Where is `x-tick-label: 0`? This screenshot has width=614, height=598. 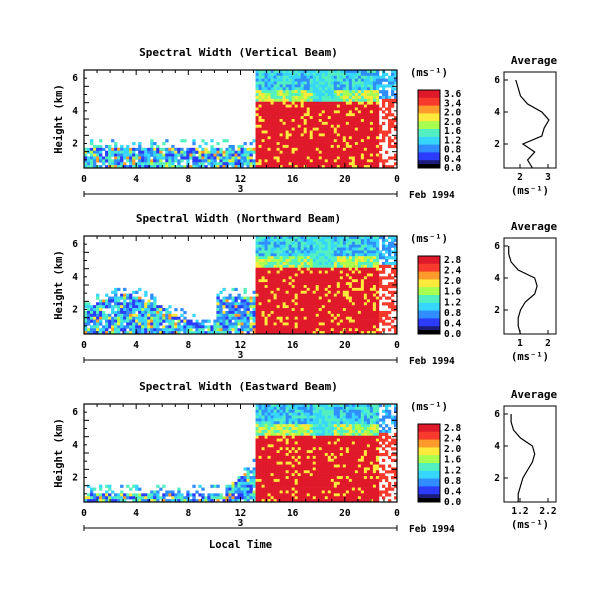
x-tick-label: 0 is located at coordinates (397, 179).